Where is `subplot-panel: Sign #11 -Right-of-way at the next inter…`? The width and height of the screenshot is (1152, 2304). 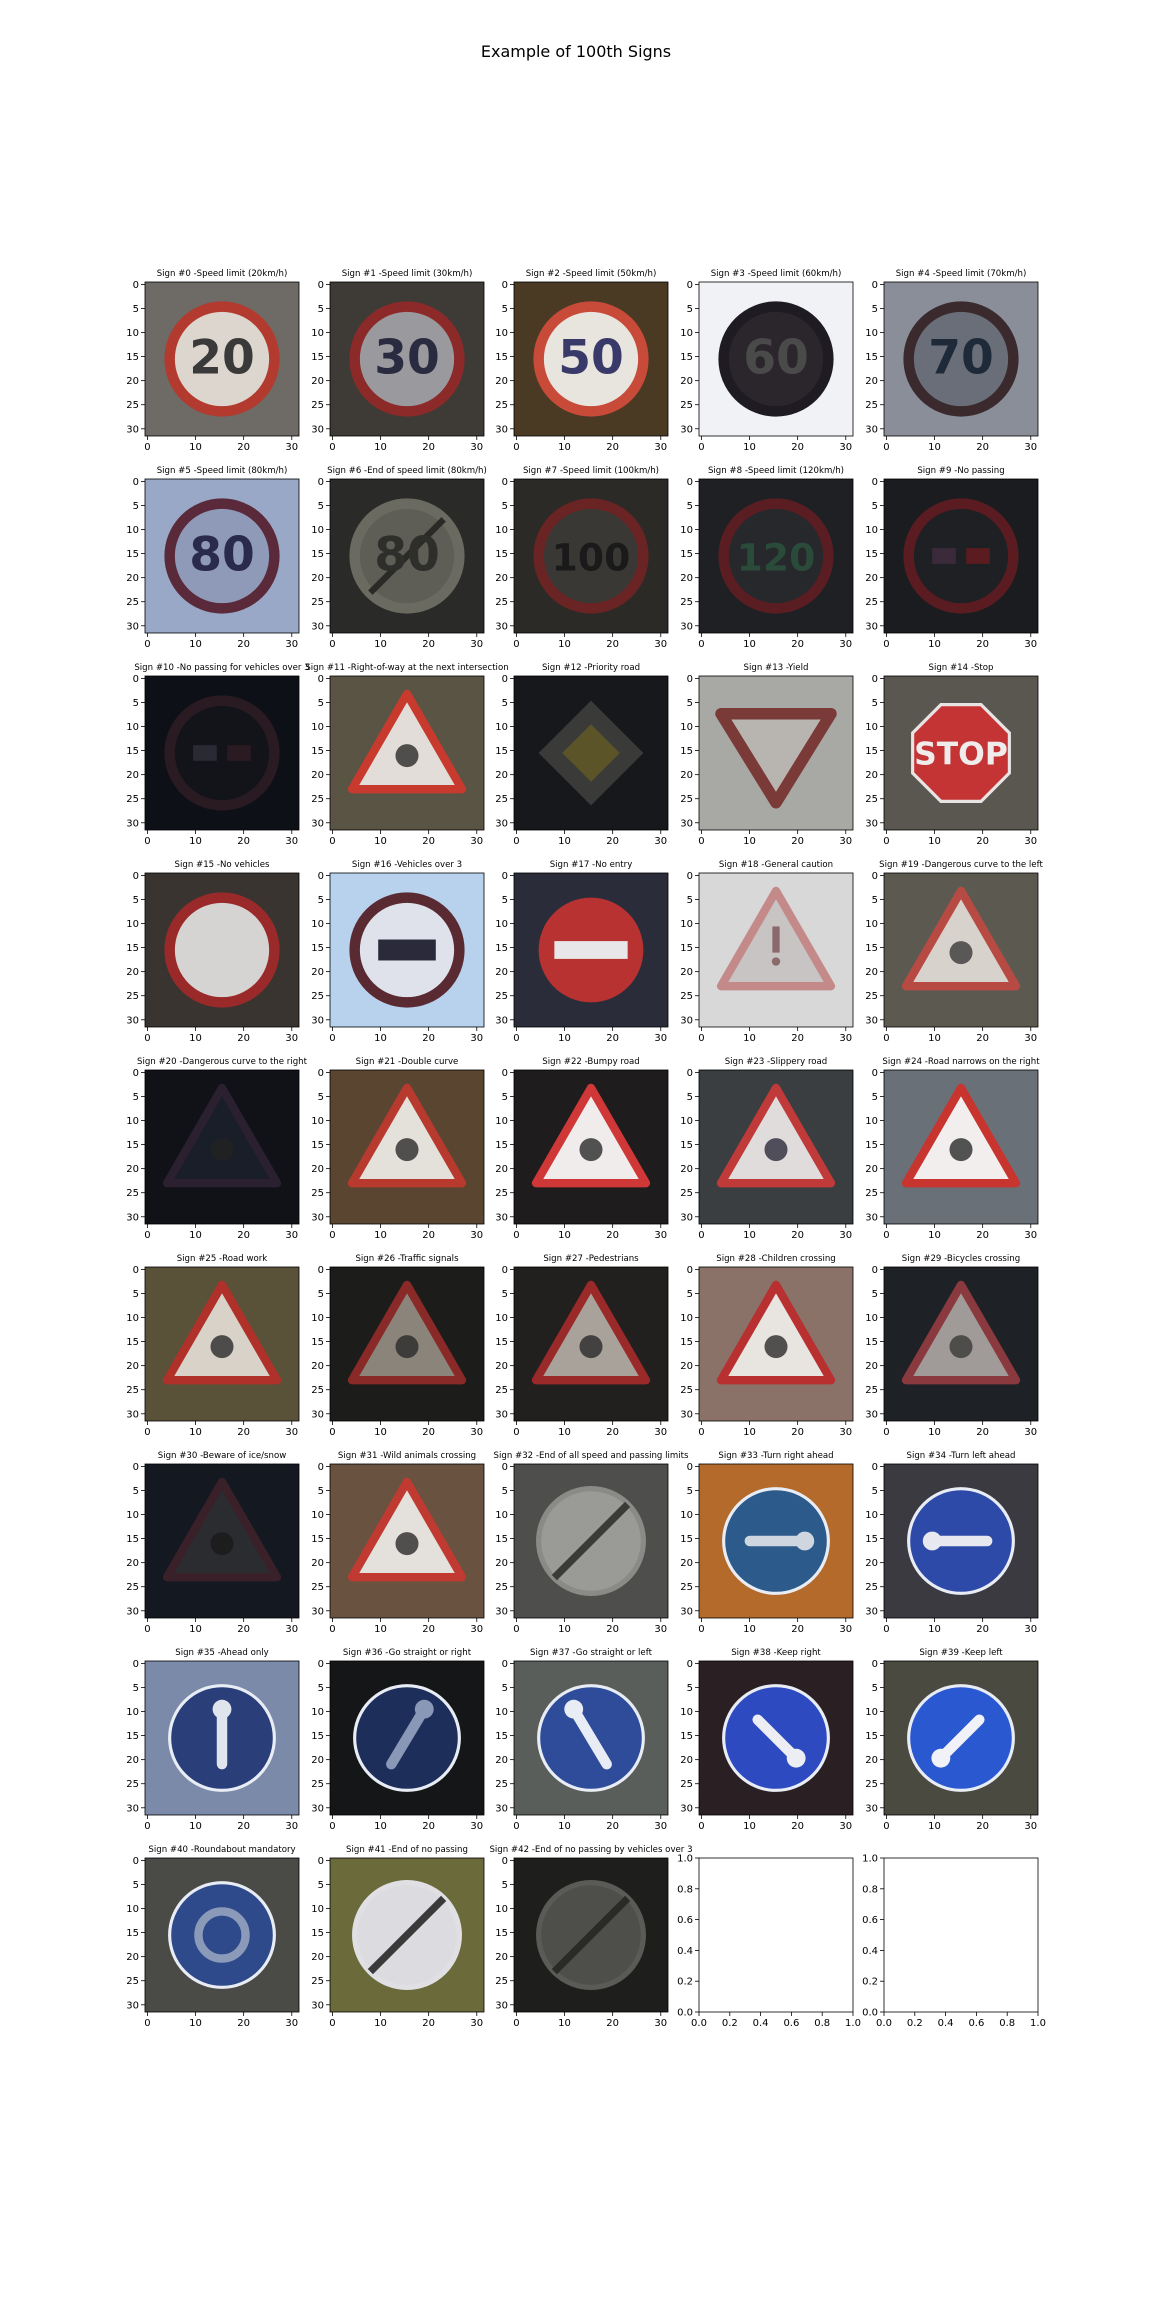 subplot-panel: Sign #11 -Right-of-way at the next inter… is located at coordinates (406, 755).